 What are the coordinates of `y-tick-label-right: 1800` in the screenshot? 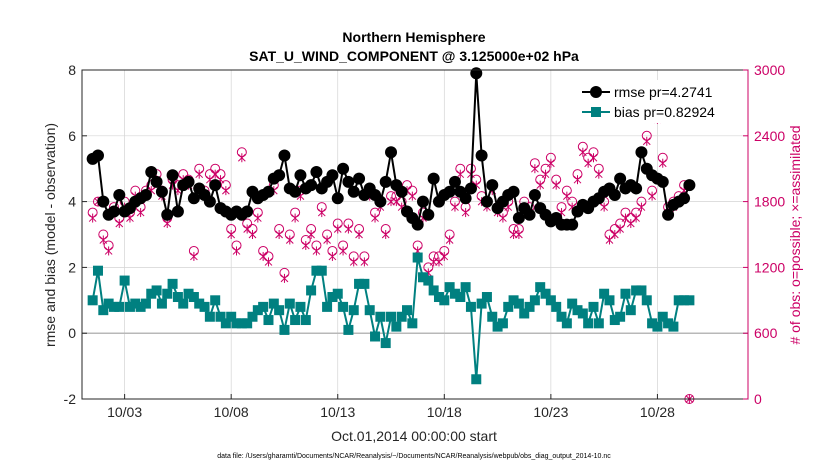 It's located at (769, 202).